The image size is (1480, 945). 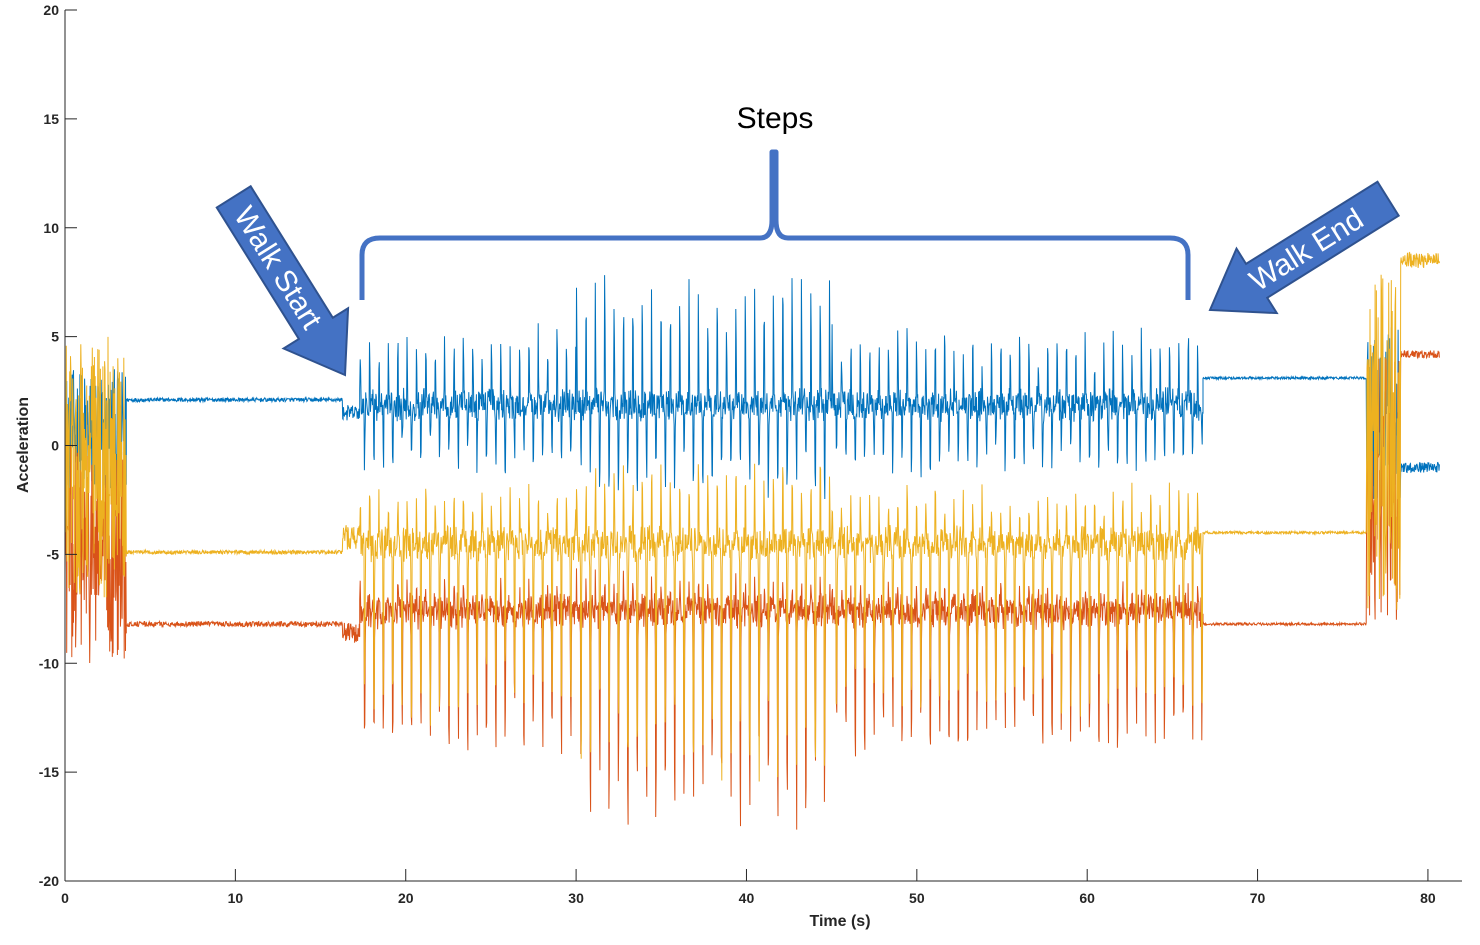 What do you see at coordinates (49, 881) in the screenshot?
I see `y-tick-label: -20` at bounding box center [49, 881].